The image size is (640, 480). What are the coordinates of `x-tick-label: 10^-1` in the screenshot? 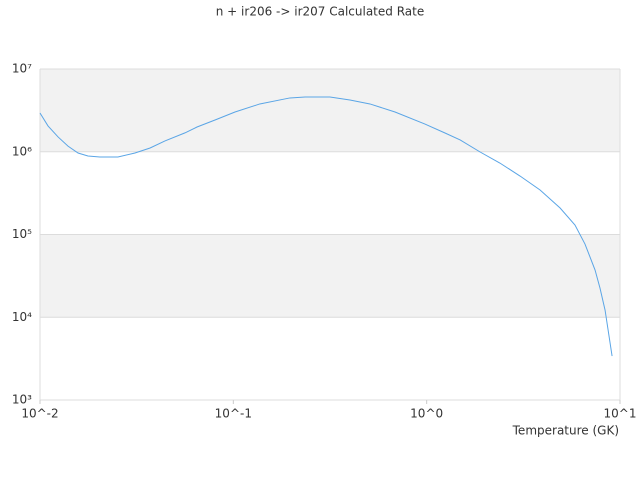 It's located at (233, 414).